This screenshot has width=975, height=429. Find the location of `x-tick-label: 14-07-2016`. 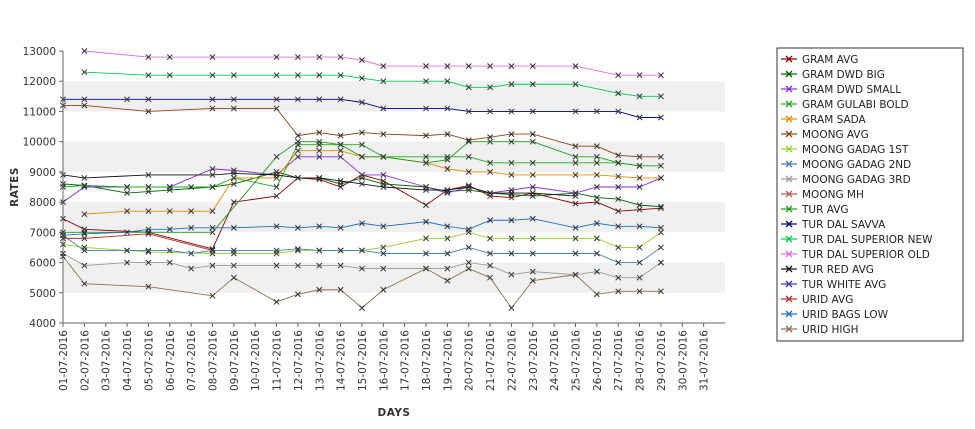

x-tick-label: 14-07-2016 is located at coordinates (342, 360).